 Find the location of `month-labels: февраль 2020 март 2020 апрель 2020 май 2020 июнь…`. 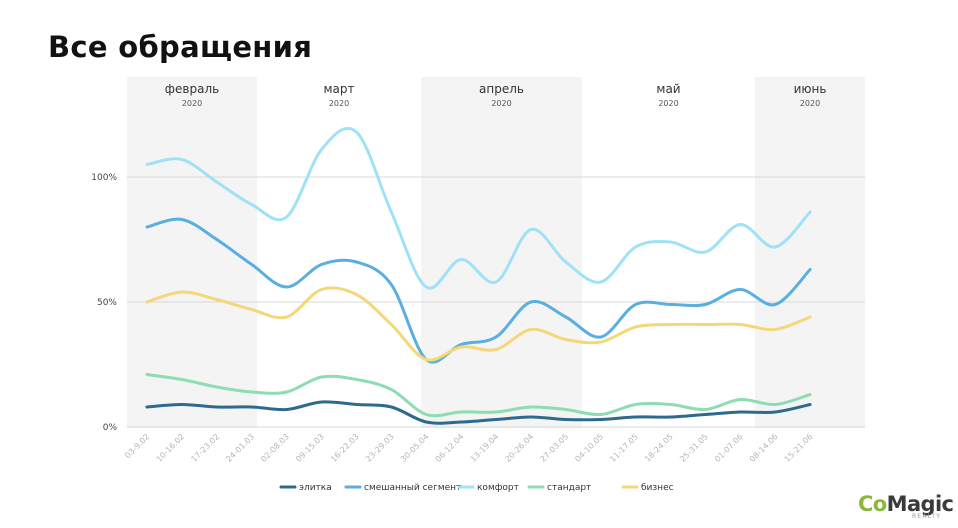

month-labels: февраль 2020 март 2020 апрель 2020 май 2020 июнь… is located at coordinates (496, 95).